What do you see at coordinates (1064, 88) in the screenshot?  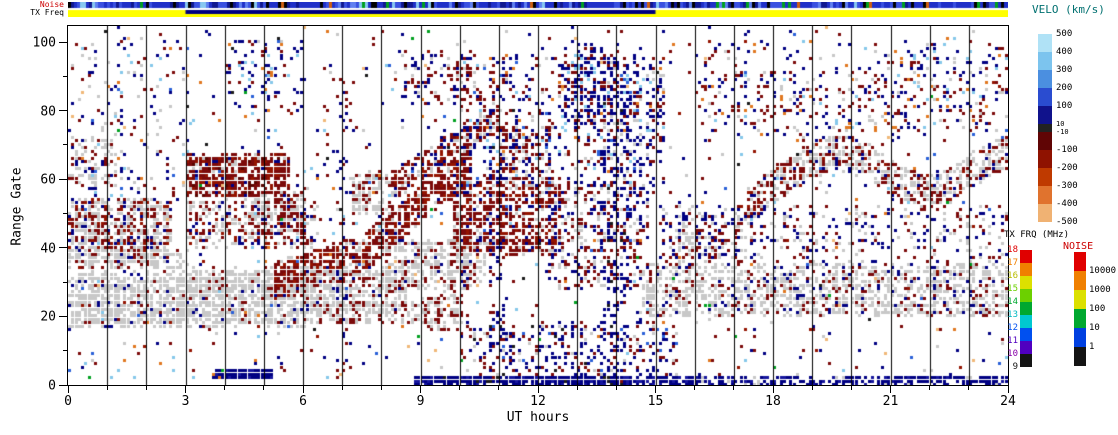 I see `velocity-legend-label: 200` at bounding box center [1064, 88].